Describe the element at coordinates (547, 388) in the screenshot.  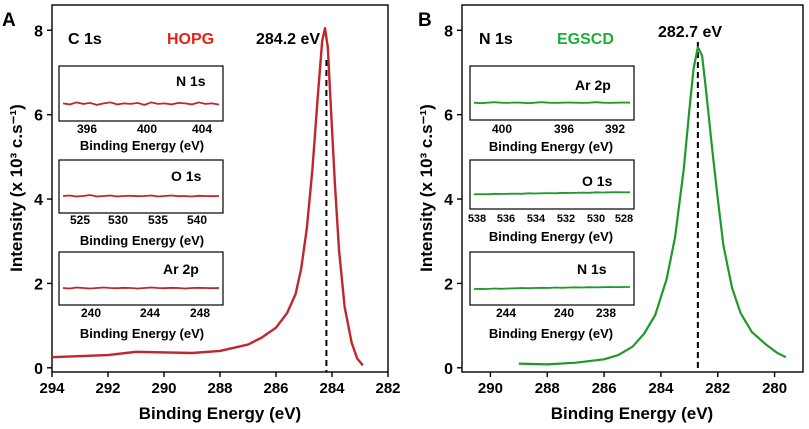
I see `panel-b-x-tick-label: 288` at that location.